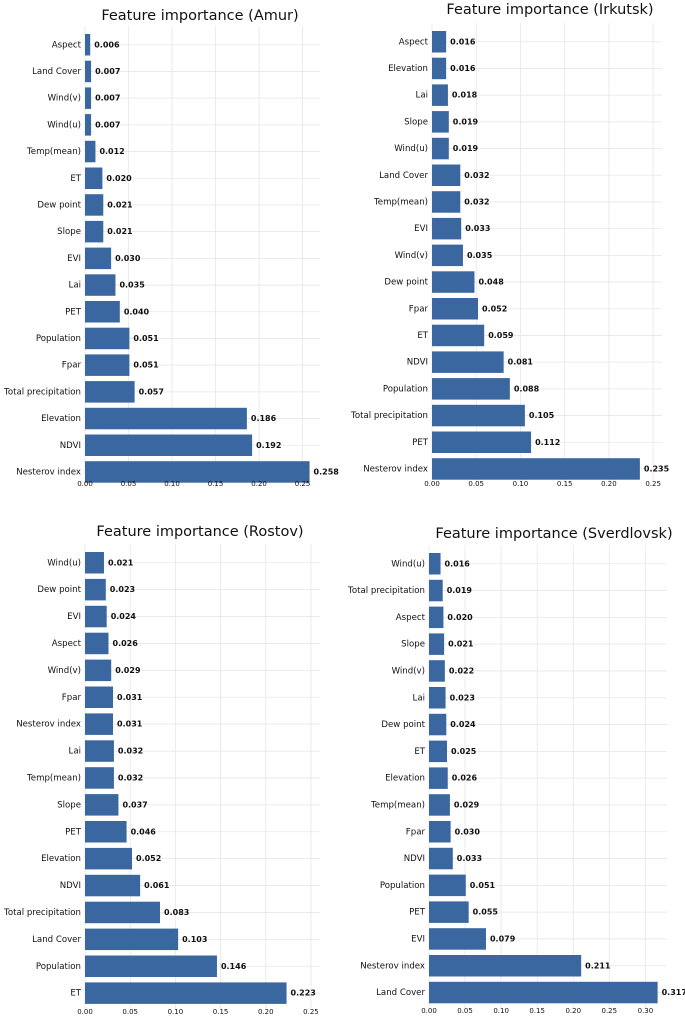 This screenshot has width=685, height=1028. Describe the element at coordinates (72, 366) in the screenshot. I see `category-label: Fpar` at that location.